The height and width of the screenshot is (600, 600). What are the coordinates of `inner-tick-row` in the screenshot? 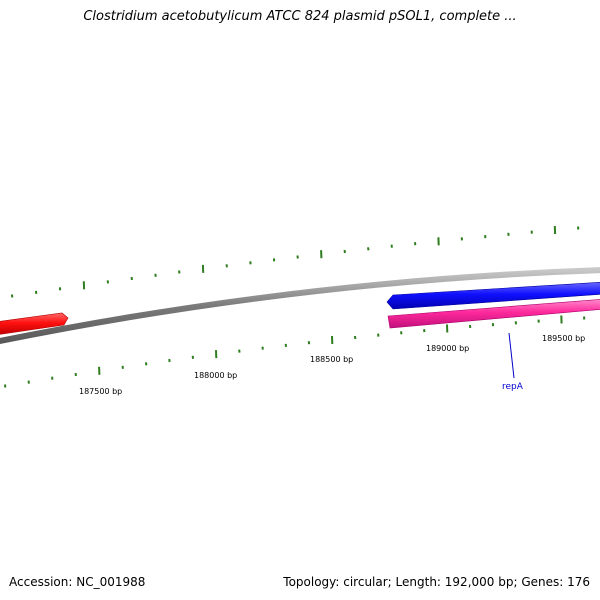 It's located at (295, 351).